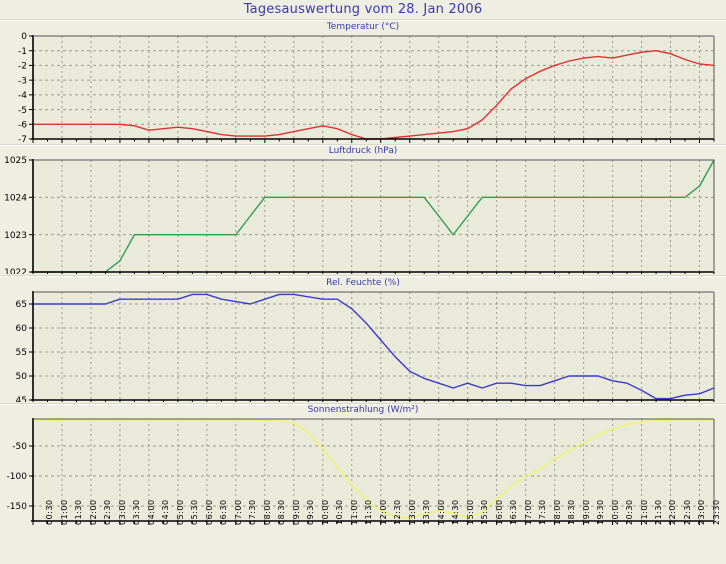 The height and width of the screenshot is (564, 726). I want to click on x-axis-tick-label: 21:00, so click(644, 512).